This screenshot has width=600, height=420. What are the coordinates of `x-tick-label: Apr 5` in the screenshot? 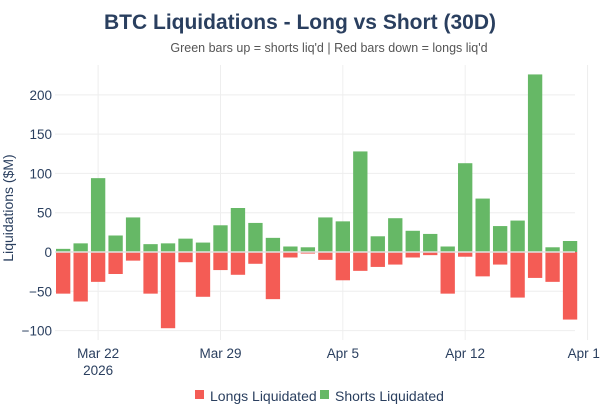 It's located at (343, 353).